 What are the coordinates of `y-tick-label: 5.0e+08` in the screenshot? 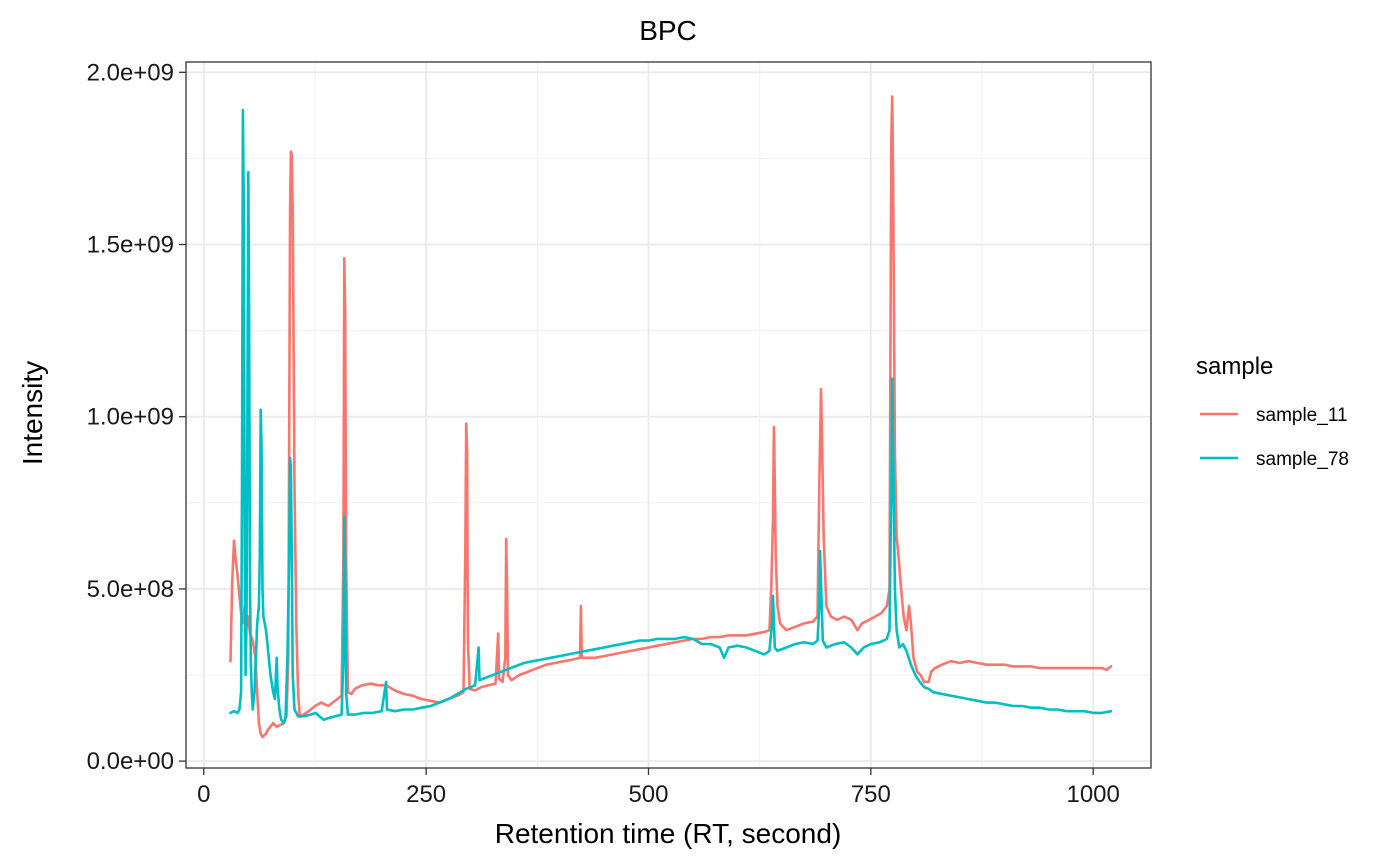 It's located at (130, 589).